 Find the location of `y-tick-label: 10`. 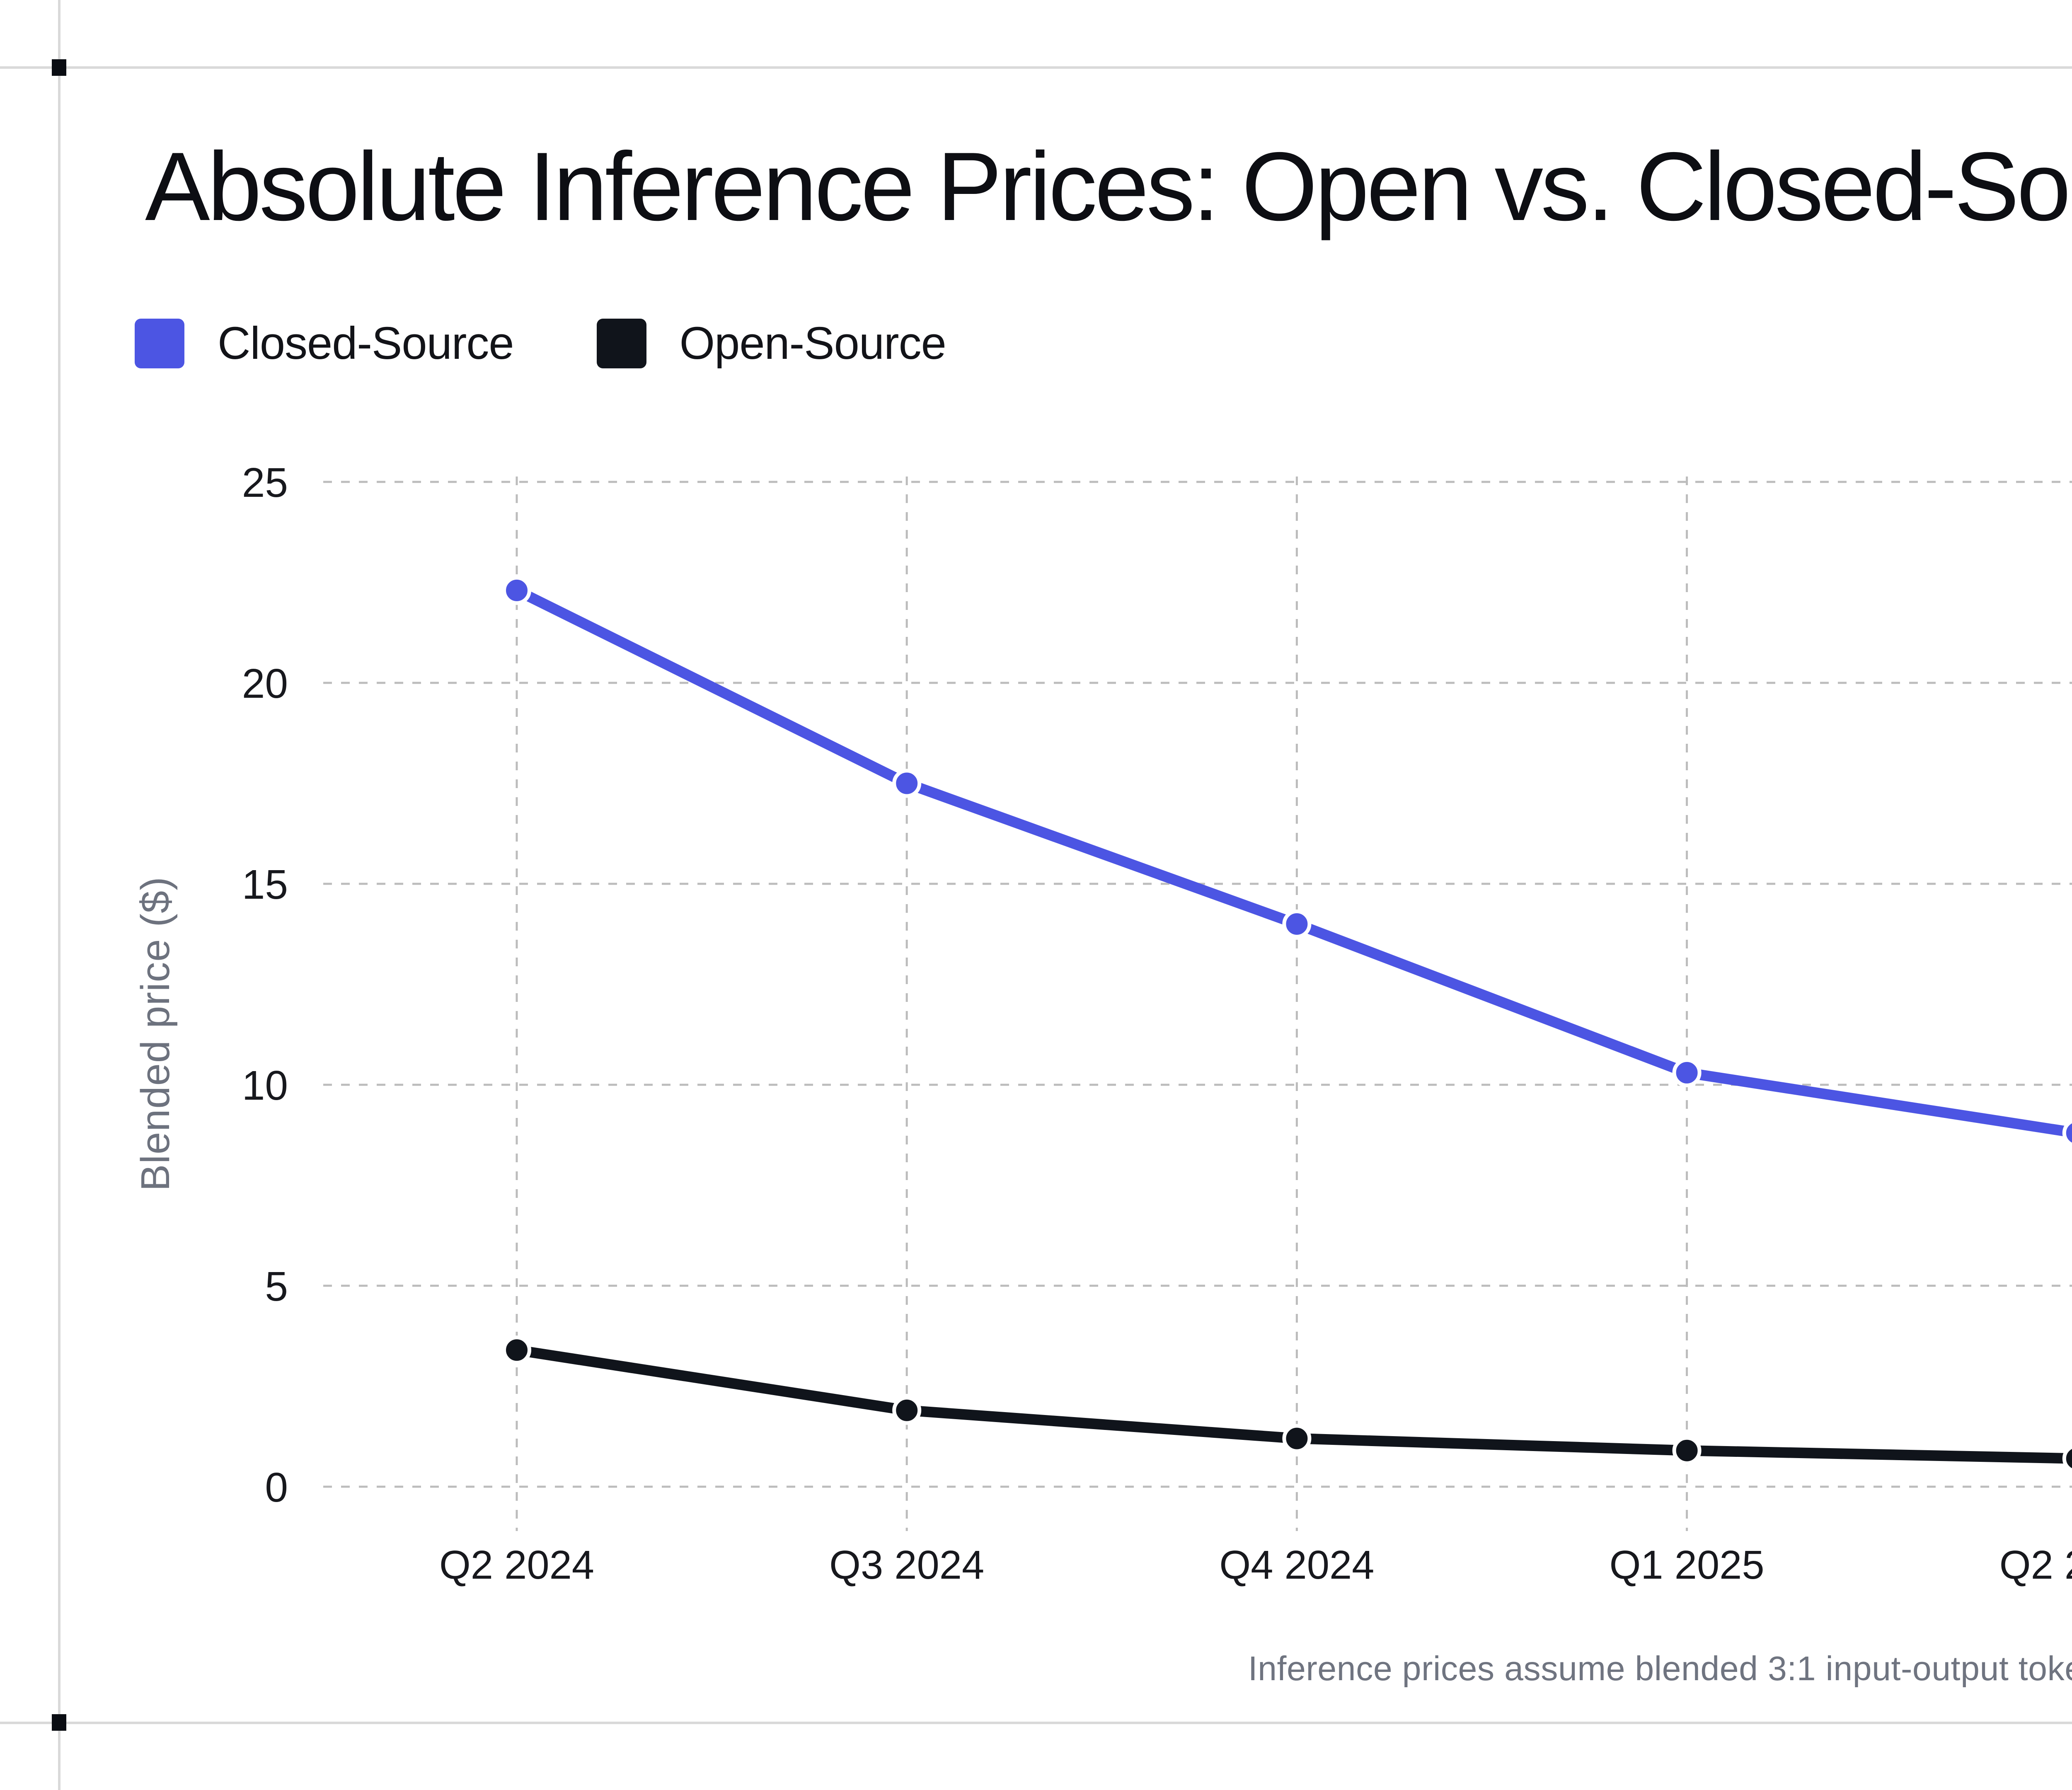

y-tick-label: 10 is located at coordinates (265, 1086).